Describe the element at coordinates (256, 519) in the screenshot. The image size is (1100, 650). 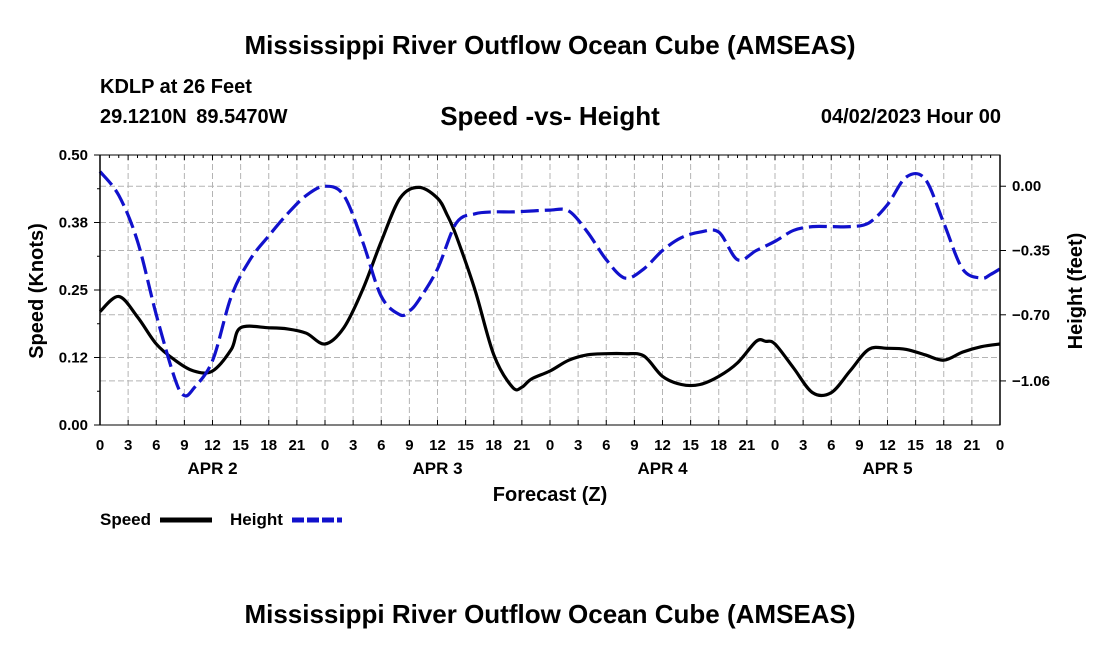
I see `legend-height-label: Height` at that location.